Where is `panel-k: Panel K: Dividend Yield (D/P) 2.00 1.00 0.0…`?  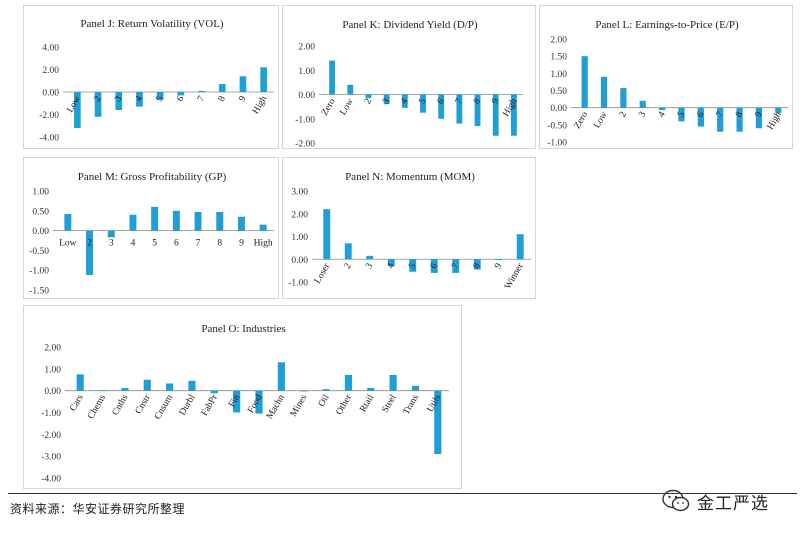 panel-k: Panel K: Dividend Yield (D/P) 2.00 1.00 0.0… is located at coordinates (409, 77).